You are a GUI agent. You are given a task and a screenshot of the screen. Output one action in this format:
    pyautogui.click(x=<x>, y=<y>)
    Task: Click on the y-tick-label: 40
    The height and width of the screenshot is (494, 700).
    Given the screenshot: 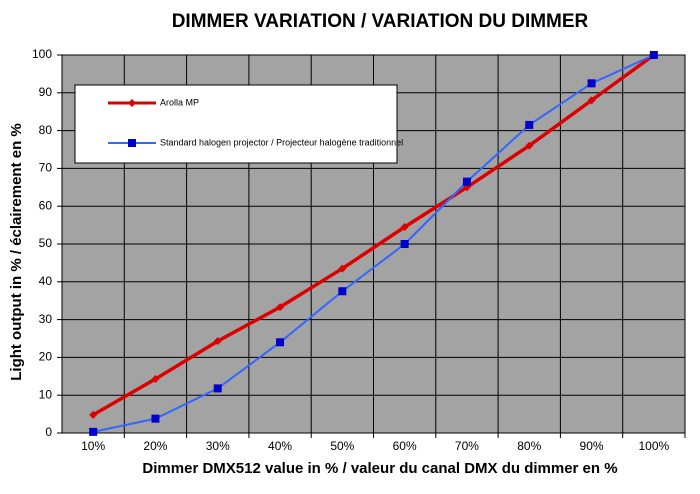 What is the action you would take?
    pyautogui.click(x=46, y=281)
    